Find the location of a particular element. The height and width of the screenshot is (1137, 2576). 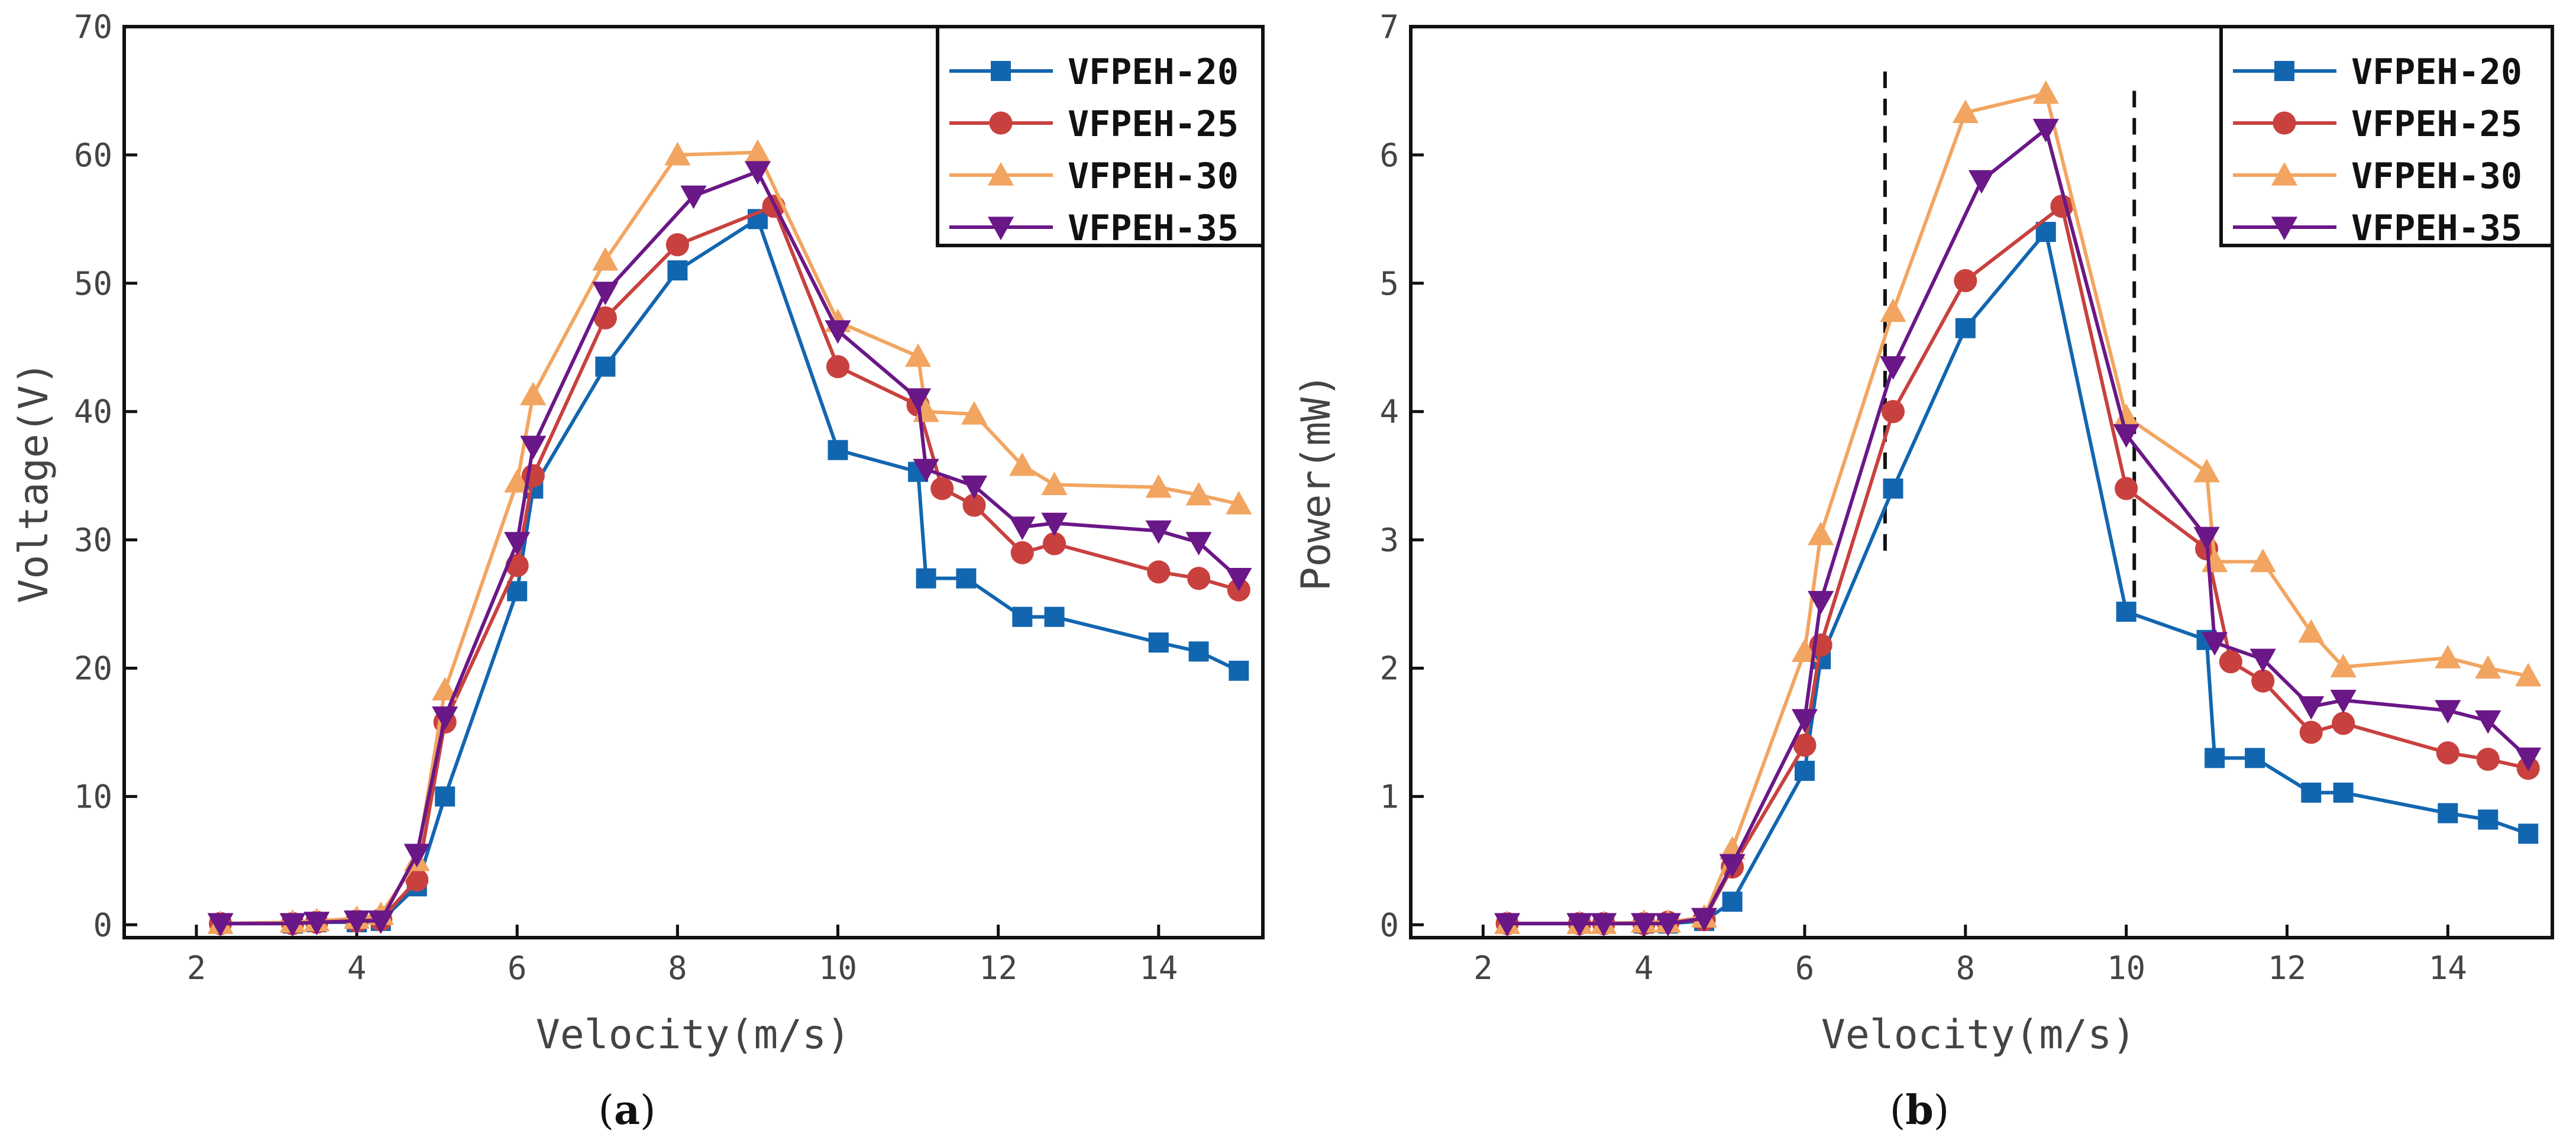

legend-label: VFPEH-30 is located at coordinates (2436, 177).